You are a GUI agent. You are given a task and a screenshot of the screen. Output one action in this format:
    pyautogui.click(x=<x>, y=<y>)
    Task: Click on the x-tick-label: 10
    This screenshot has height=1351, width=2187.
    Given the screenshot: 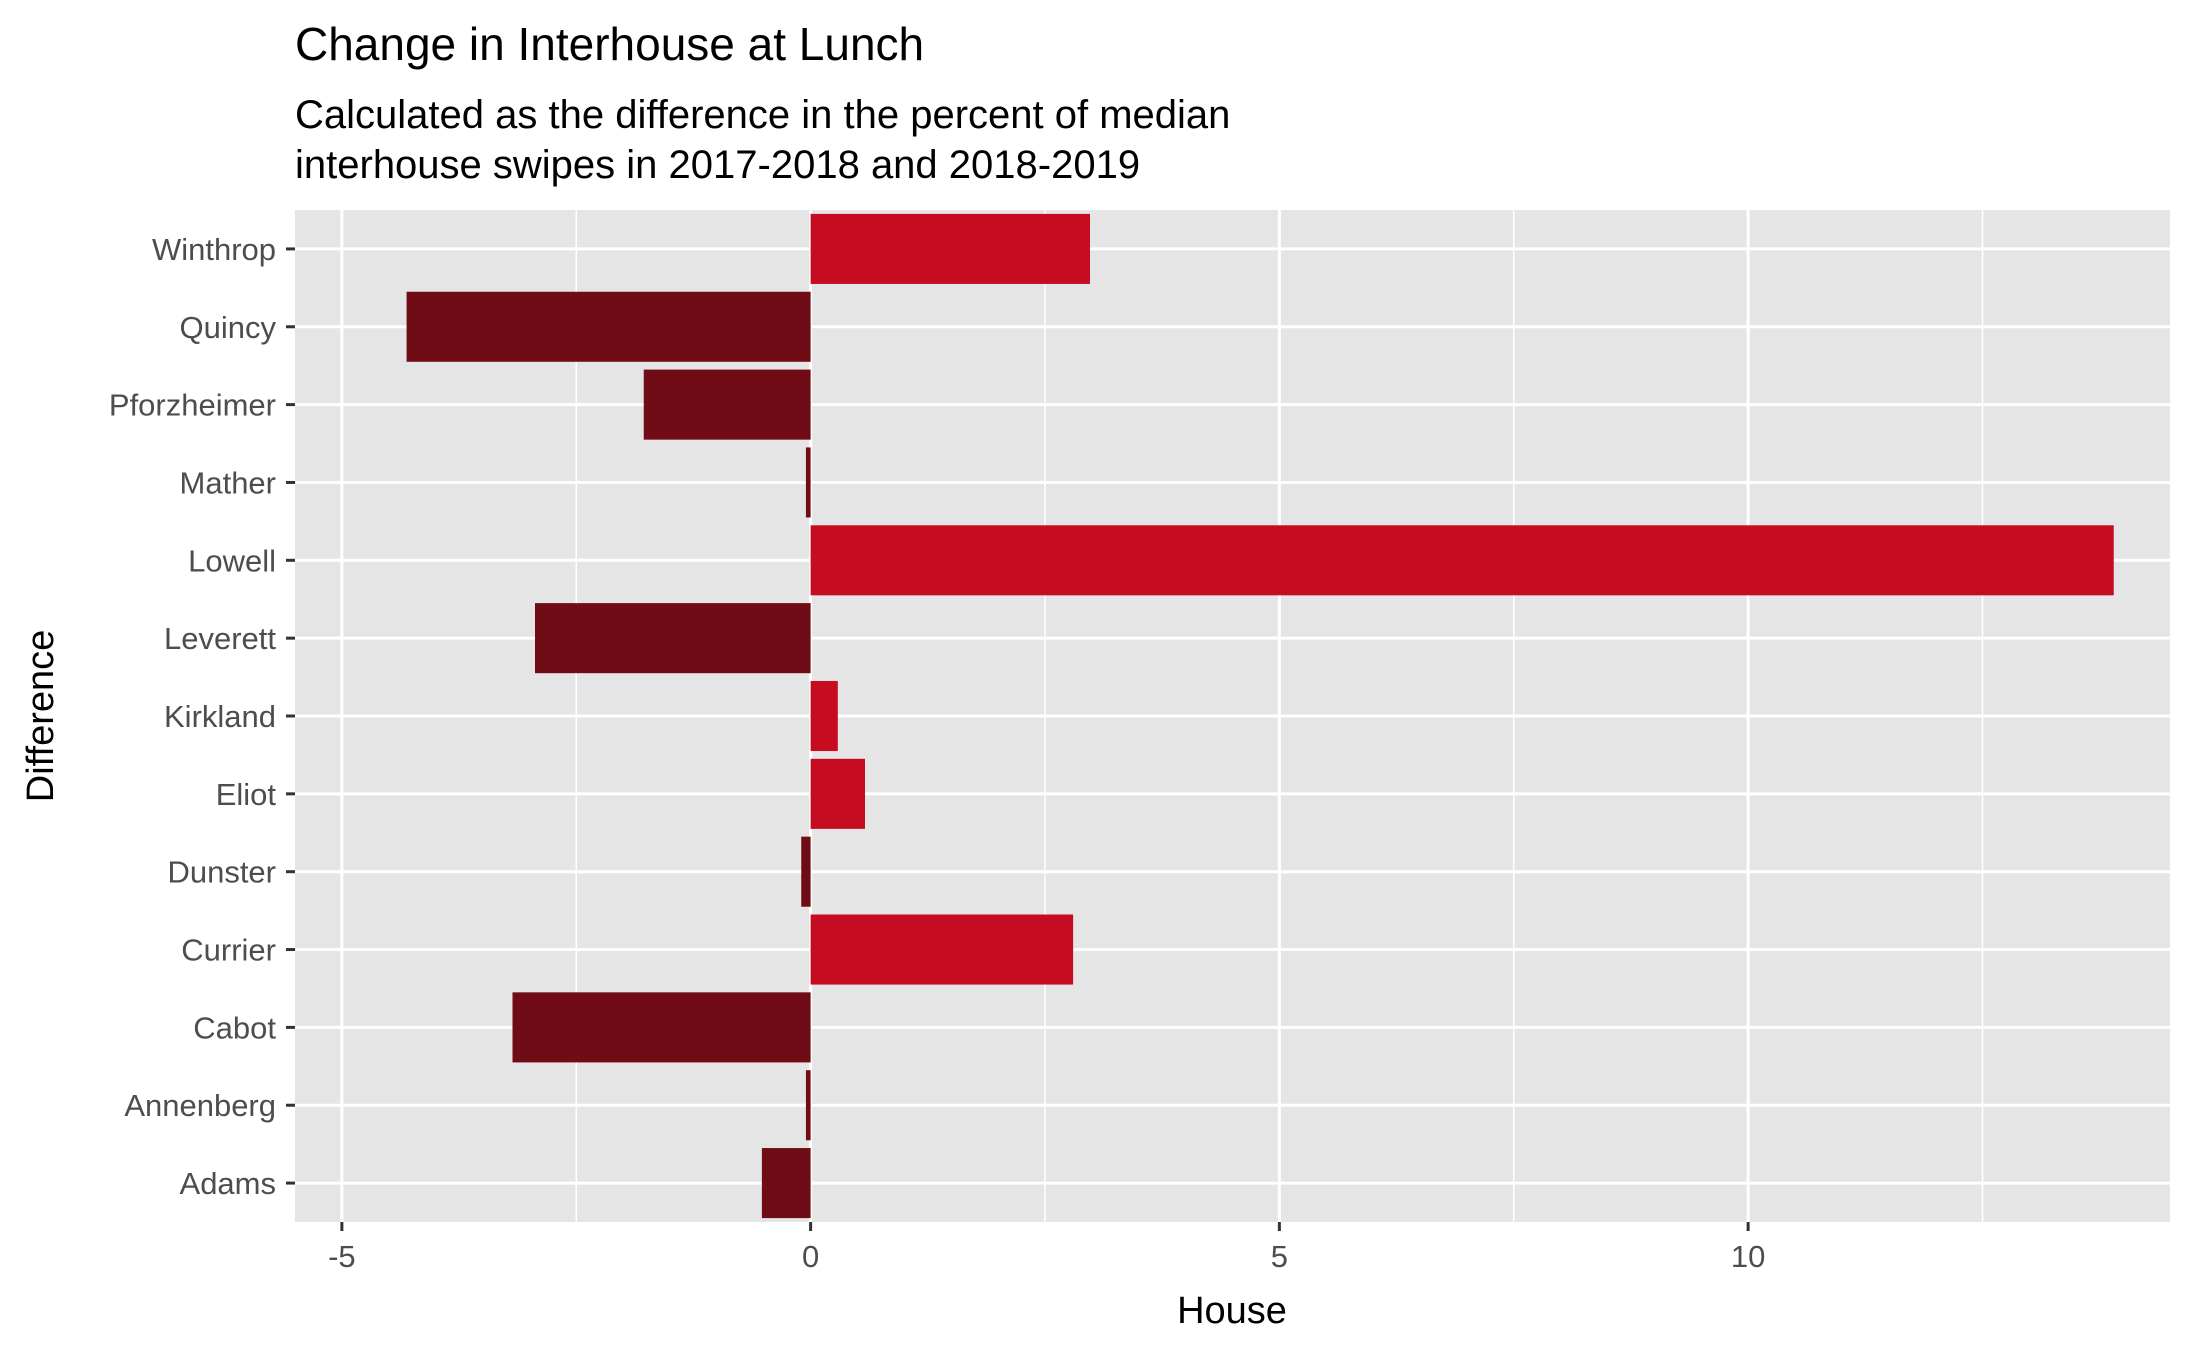 What is the action you would take?
    pyautogui.click(x=1748, y=1256)
    